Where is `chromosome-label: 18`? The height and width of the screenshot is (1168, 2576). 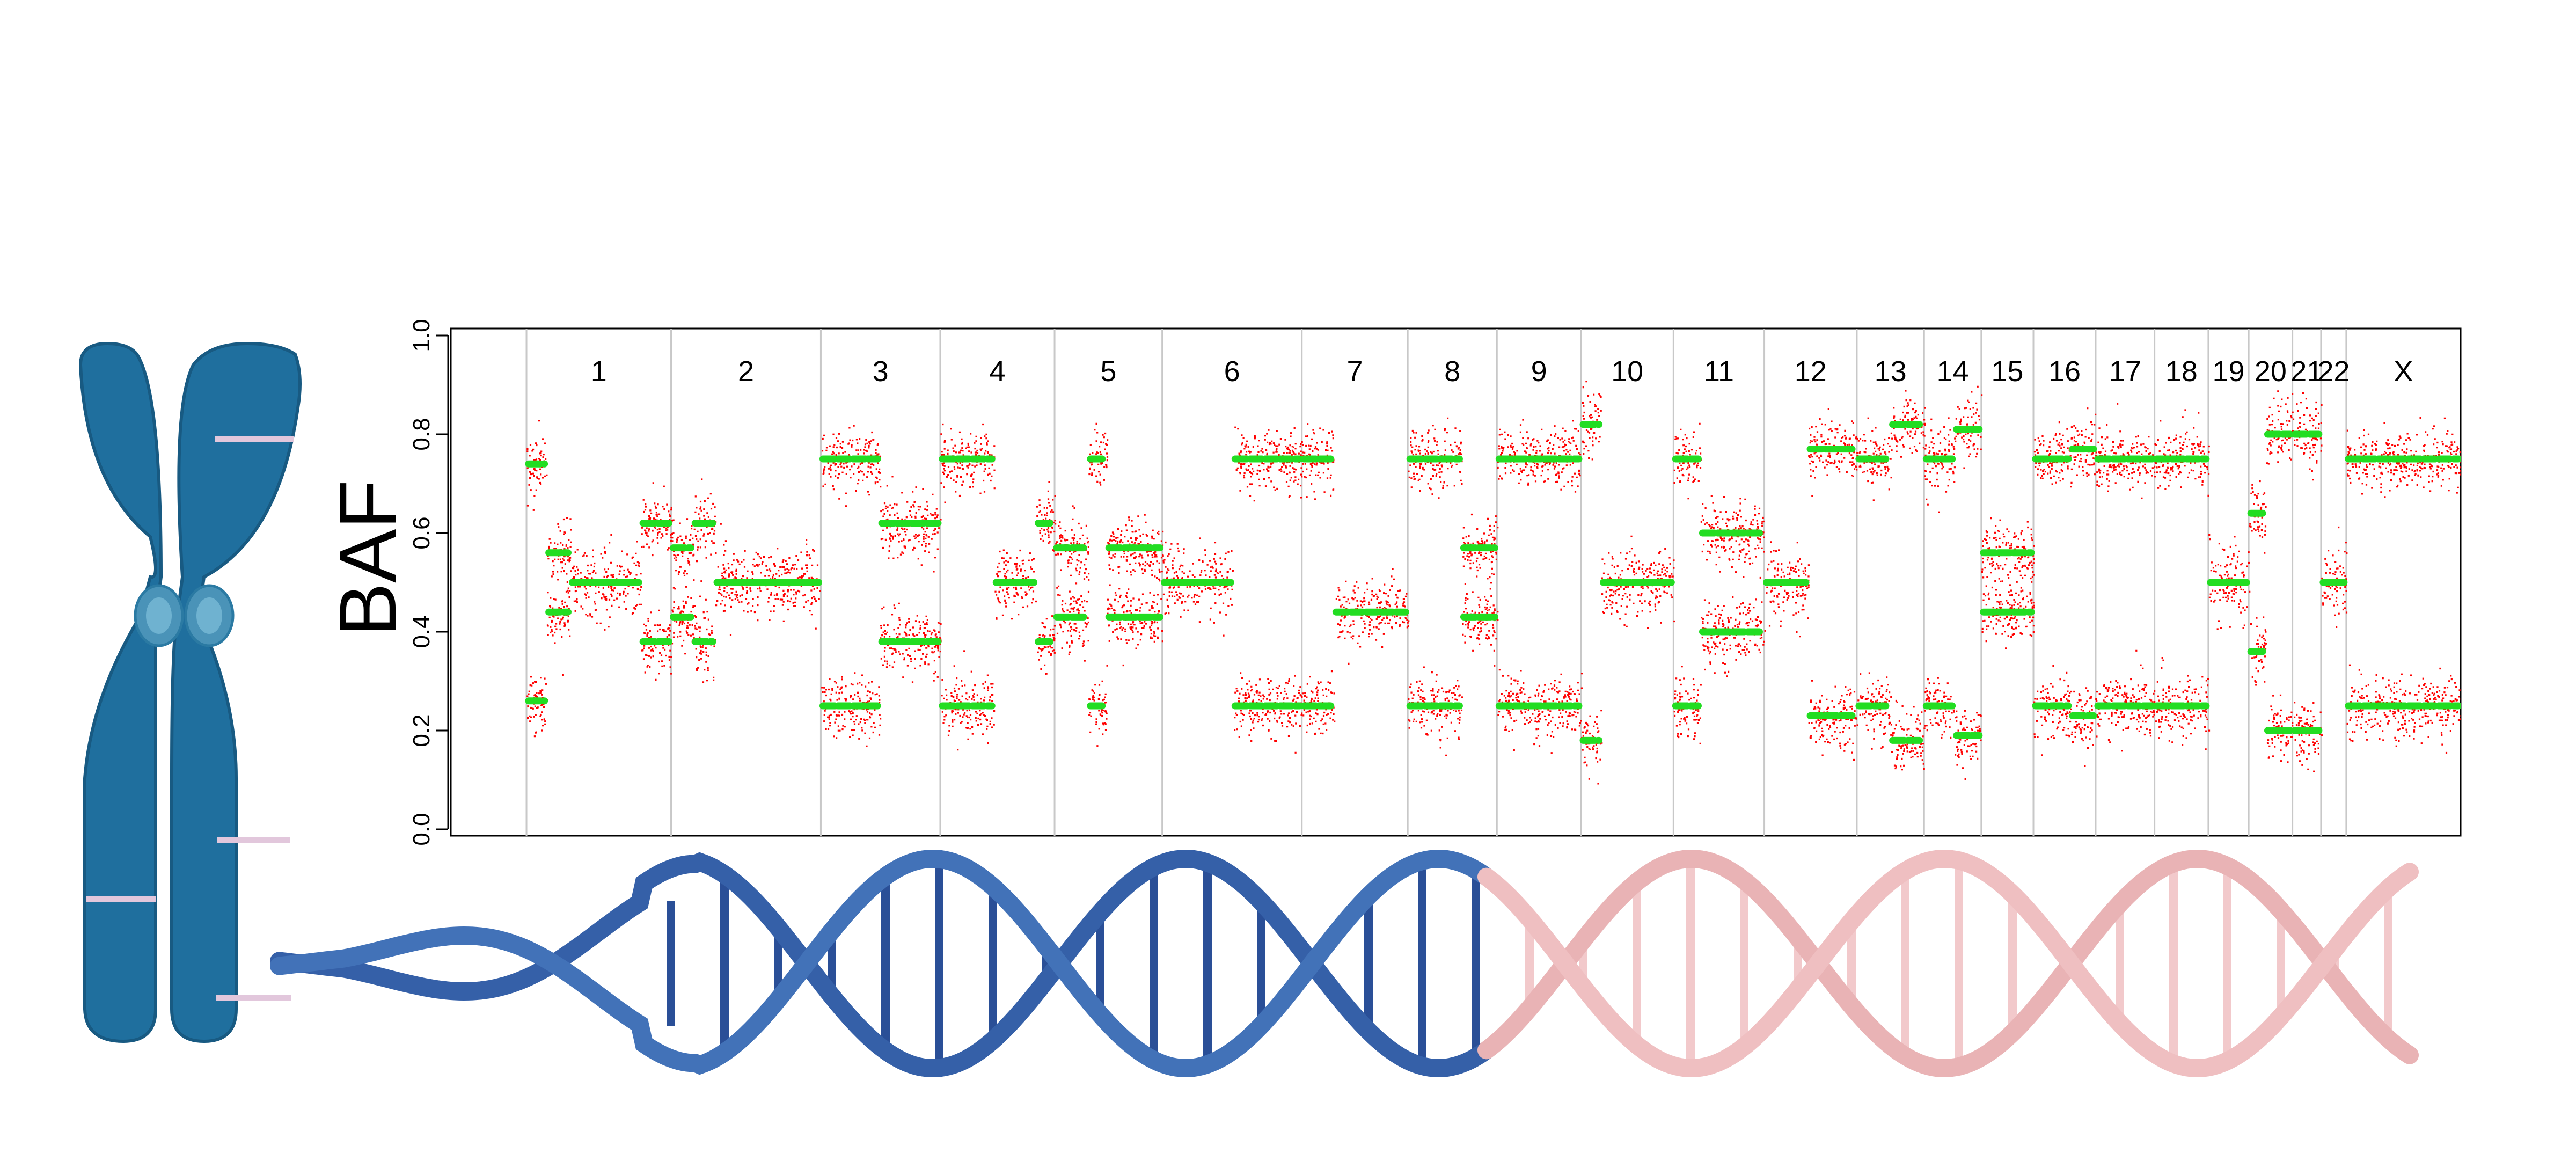 chromosome-label: 18 is located at coordinates (2181, 371).